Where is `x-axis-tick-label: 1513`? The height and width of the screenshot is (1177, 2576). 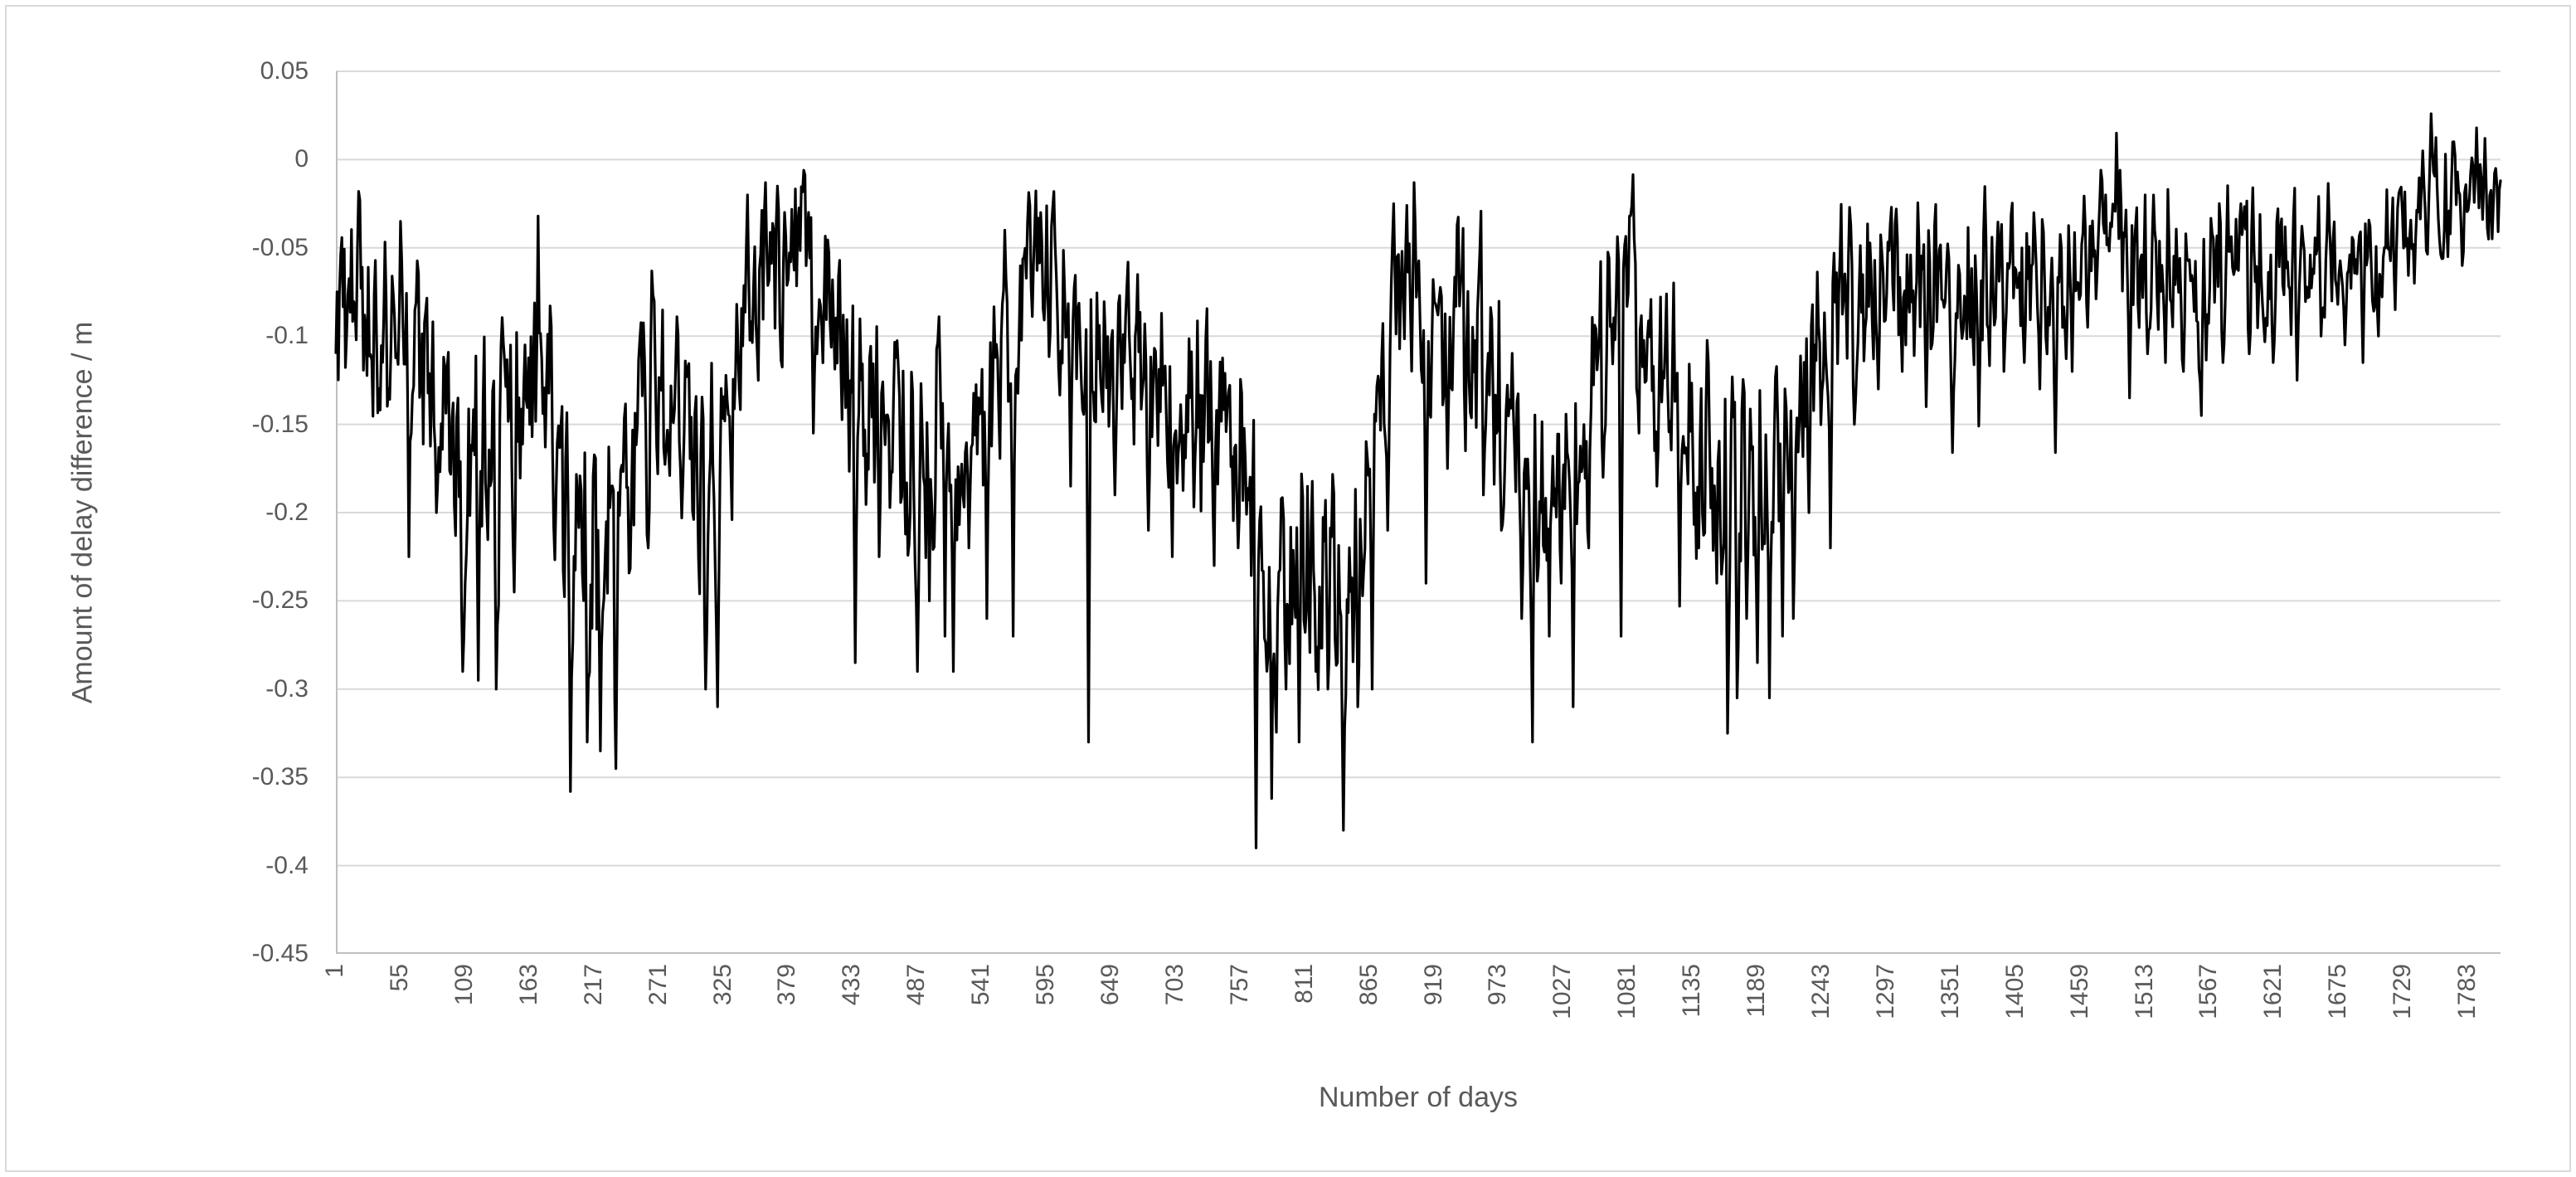 x-axis-tick-label: 1513 is located at coordinates (2144, 991).